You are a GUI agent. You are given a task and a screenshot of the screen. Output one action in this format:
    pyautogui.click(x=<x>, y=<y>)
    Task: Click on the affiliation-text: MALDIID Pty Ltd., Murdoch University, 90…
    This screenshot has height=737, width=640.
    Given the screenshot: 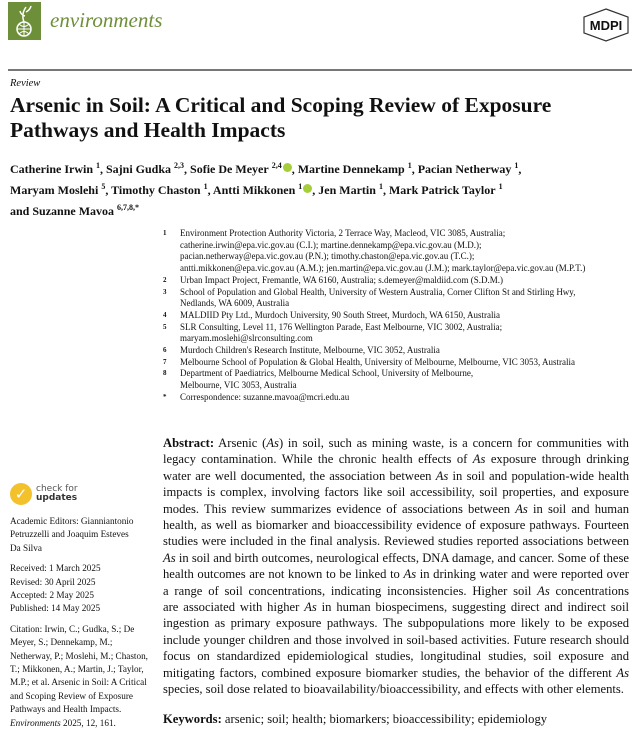 What is the action you would take?
    pyautogui.click(x=340, y=316)
    